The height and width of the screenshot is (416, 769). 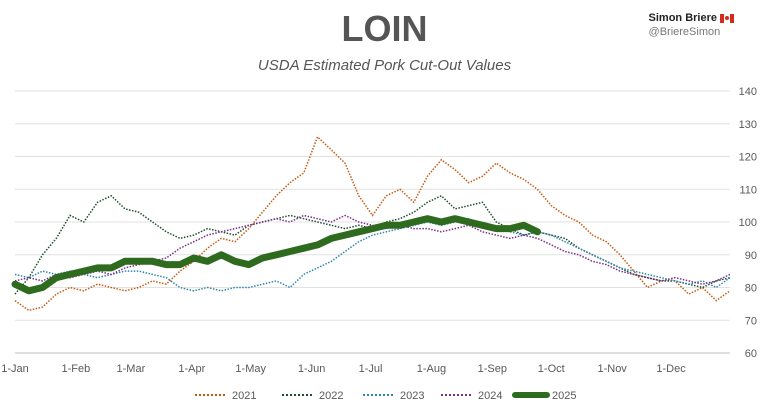 What do you see at coordinates (244, 396) in the screenshot?
I see `legend-label: 2021` at bounding box center [244, 396].